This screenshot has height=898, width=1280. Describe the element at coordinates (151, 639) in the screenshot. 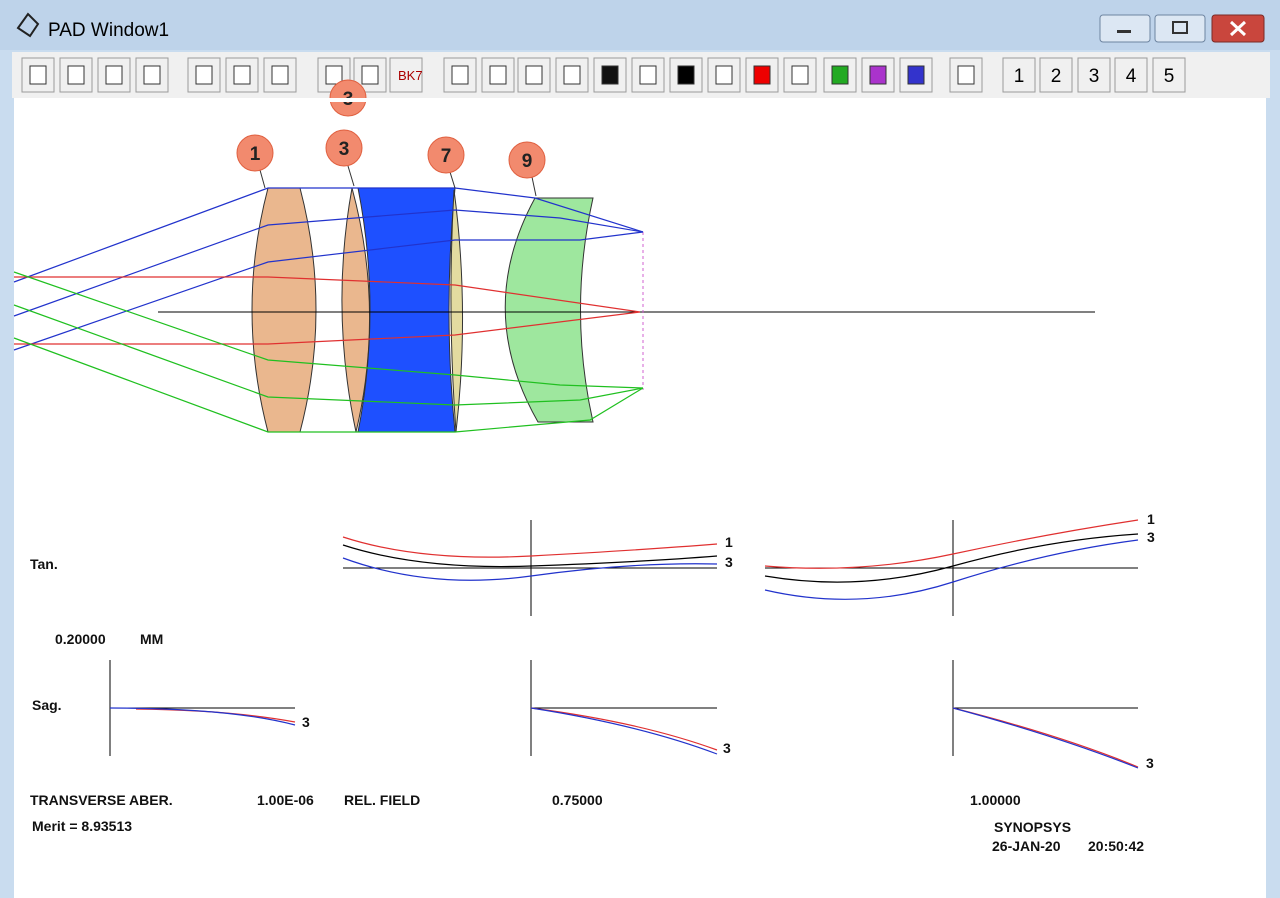

I see `scale-unit: MM` at that location.